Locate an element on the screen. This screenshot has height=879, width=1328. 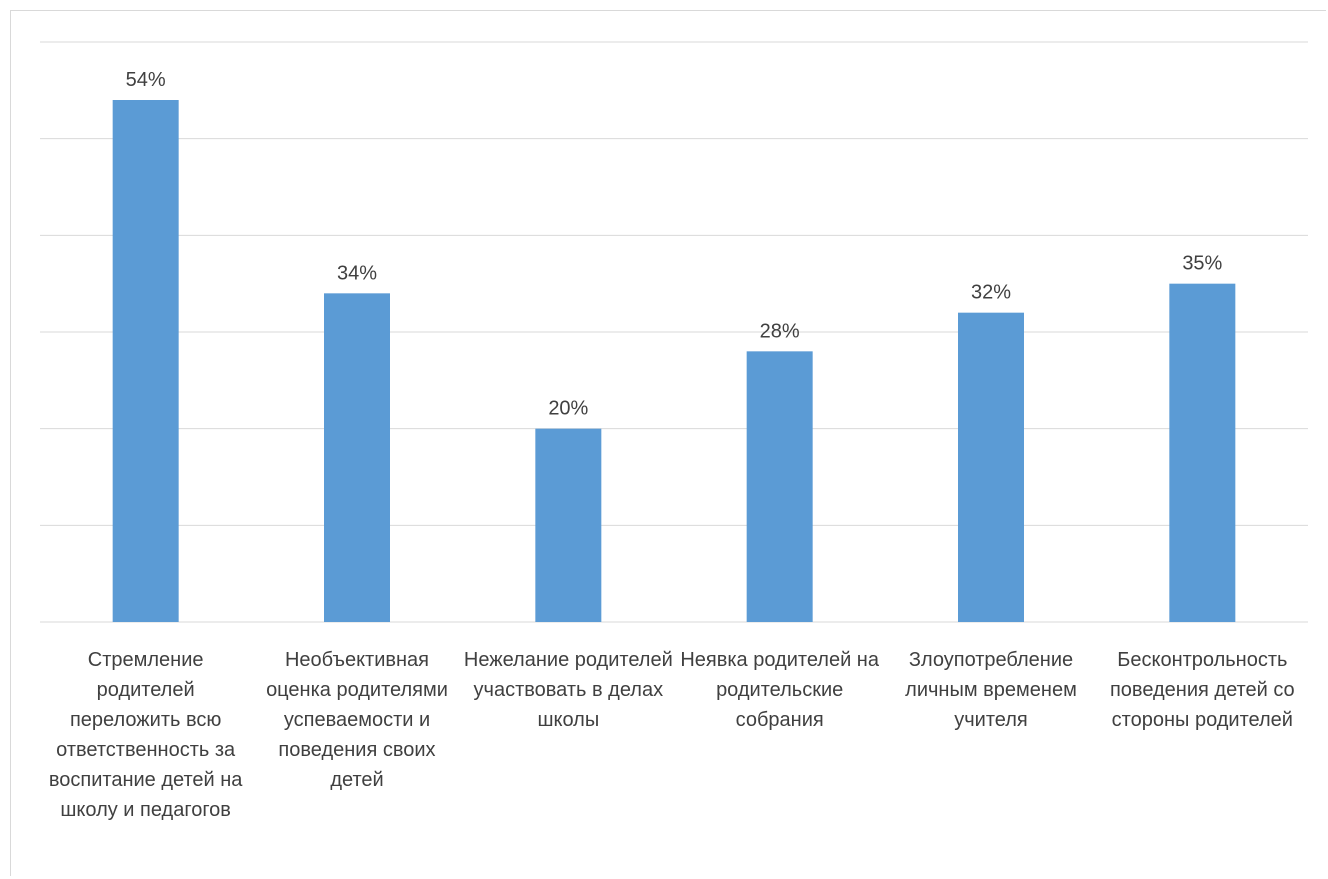
data-label: 35% is located at coordinates (1202, 264).